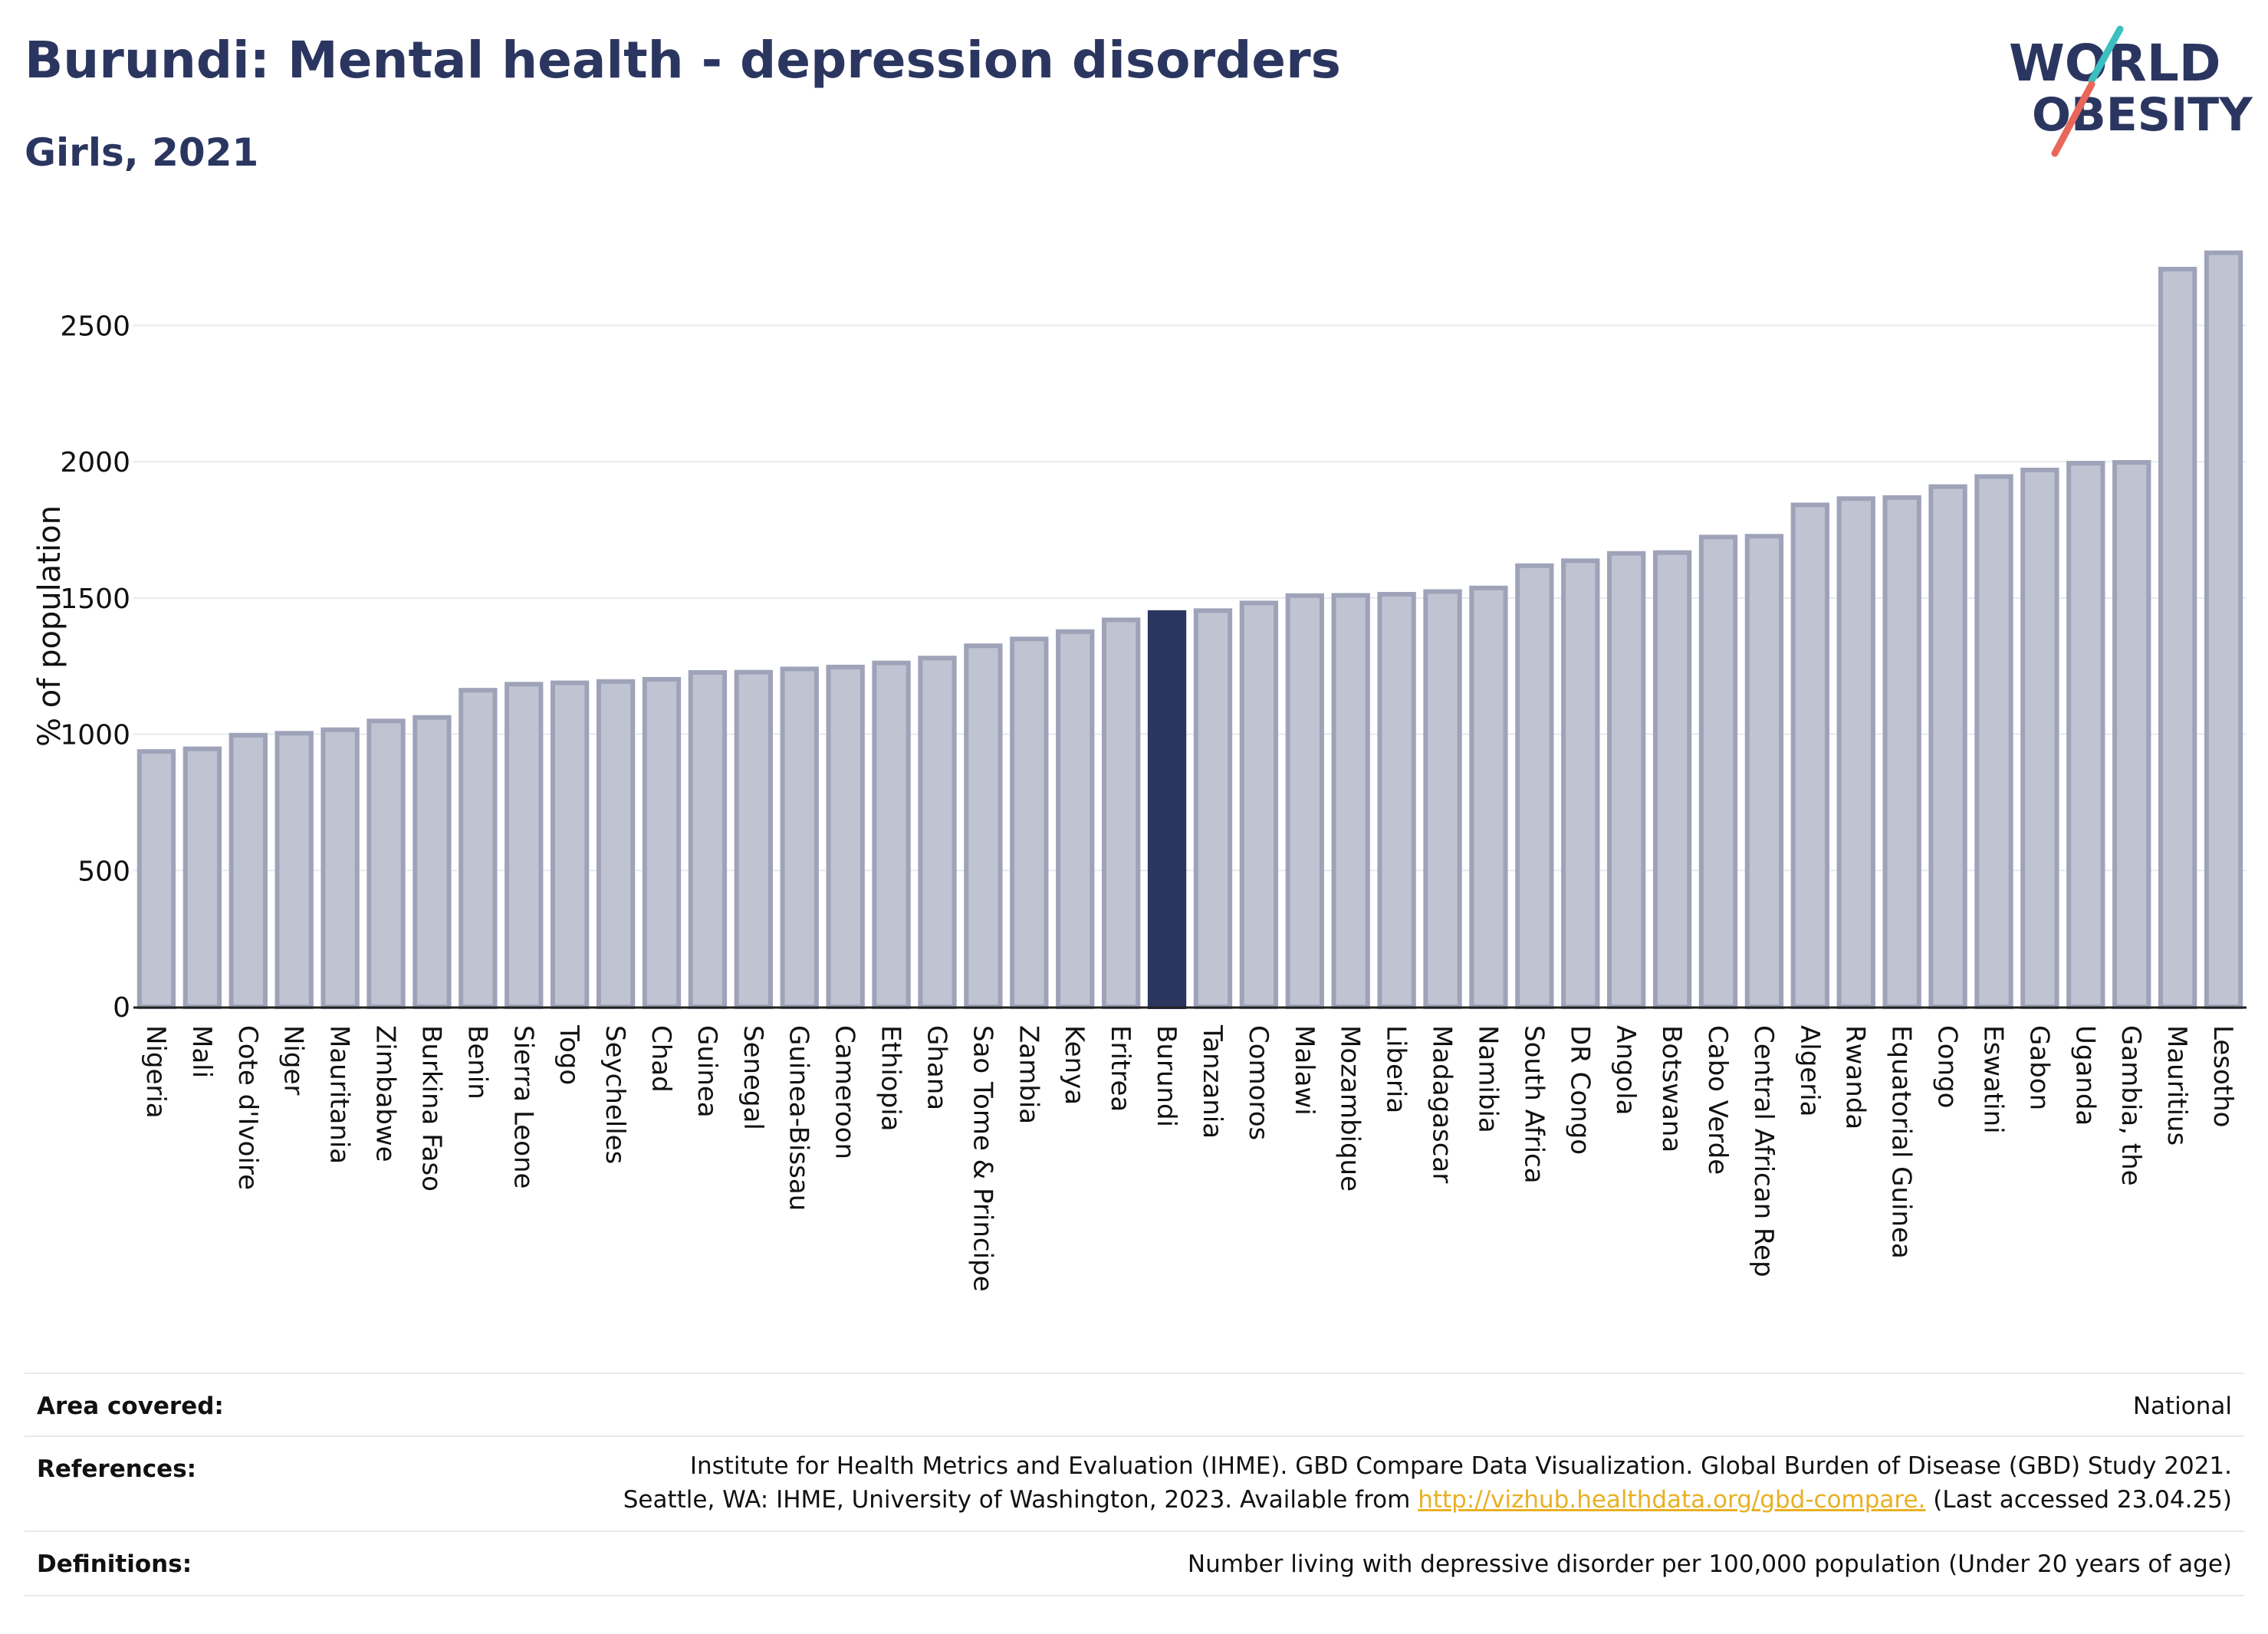 The height and width of the screenshot is (1634, 2268). What do you see at coordinates (1304, 1071) in the screenshot?
I see `x-tick-label: Malawi` at bounding box center [1304, 1071].